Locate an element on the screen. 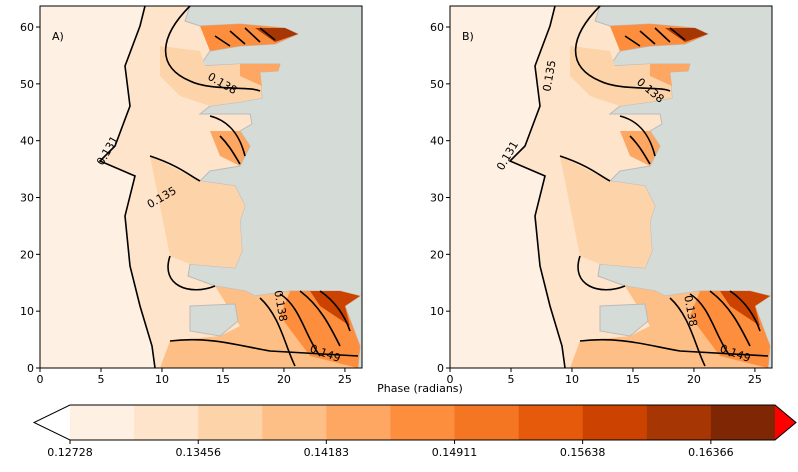 This screenshot has width=798, height=472. colorbar-tick-label: 0.15638 is located at coordinates (583, 452).